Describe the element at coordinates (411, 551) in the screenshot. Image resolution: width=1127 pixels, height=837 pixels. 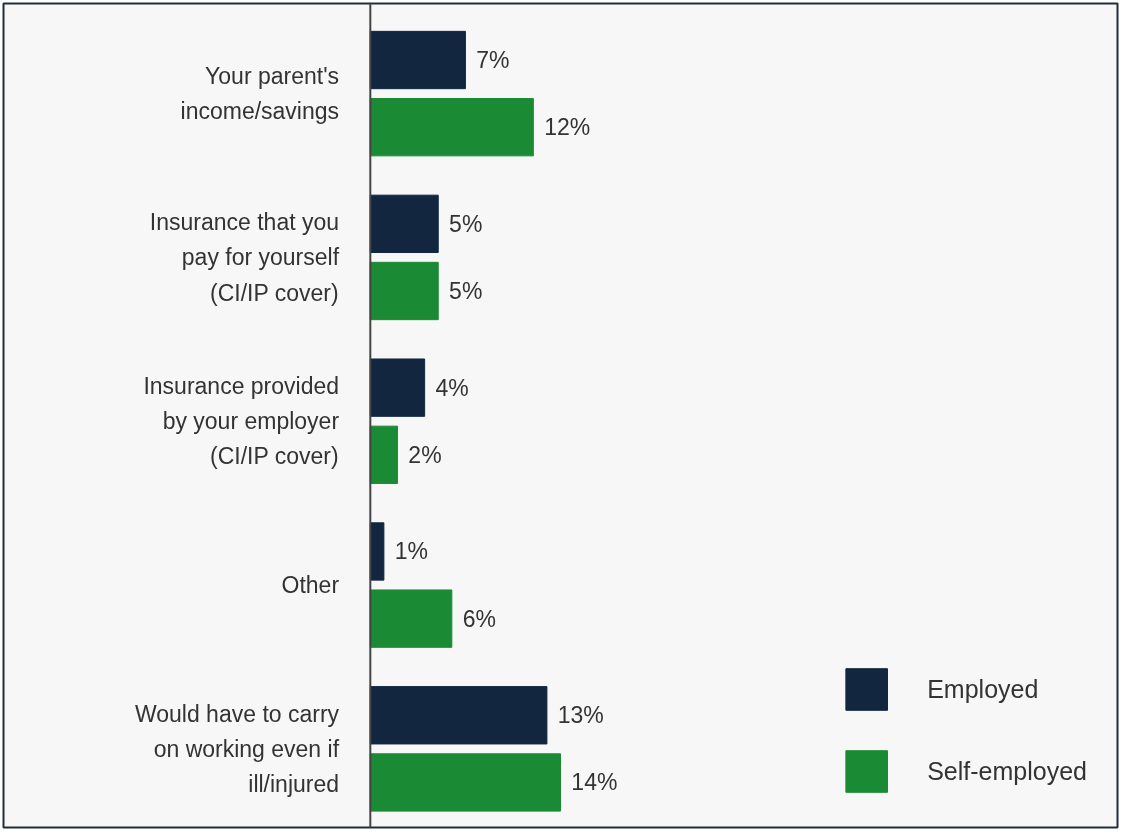
I see `data-label: 1%` at that location.